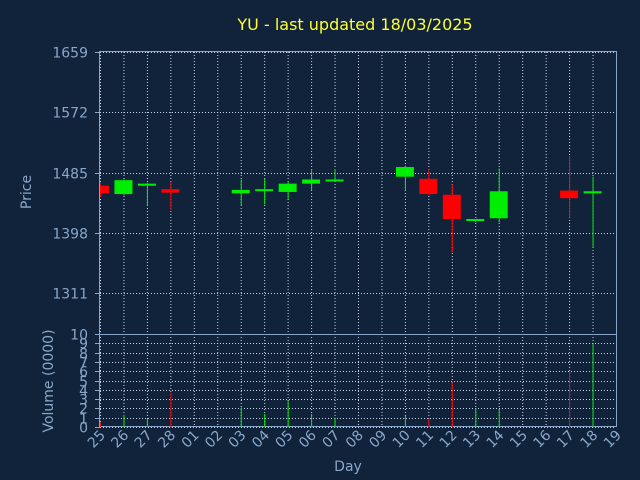 This screenshot has width=640, height=480. What do you see at coordinates (83, 345) in the screenshot?
I see `volume-tick-label: 9` at bounding box center [83, 345].